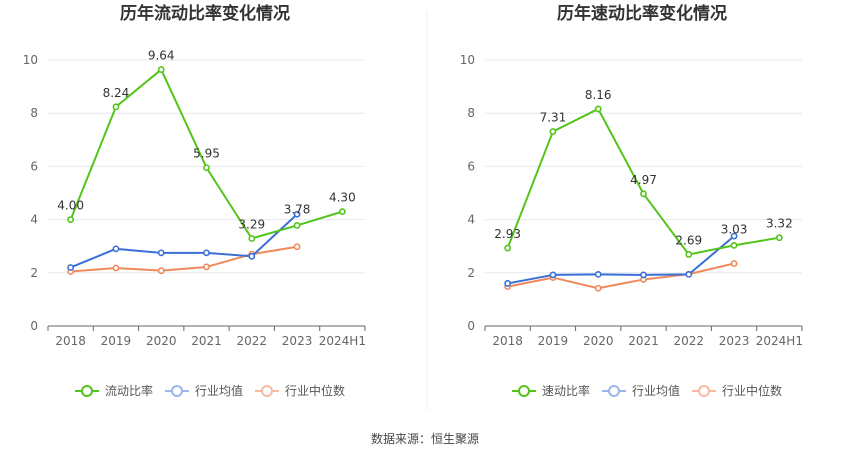 Image resolution: width=850 pixels, height=459 pixels. What do you see at coordinates (688, 240) in the screenshot?
I see `data-label: 2.69` at bounding box center [688, 240].